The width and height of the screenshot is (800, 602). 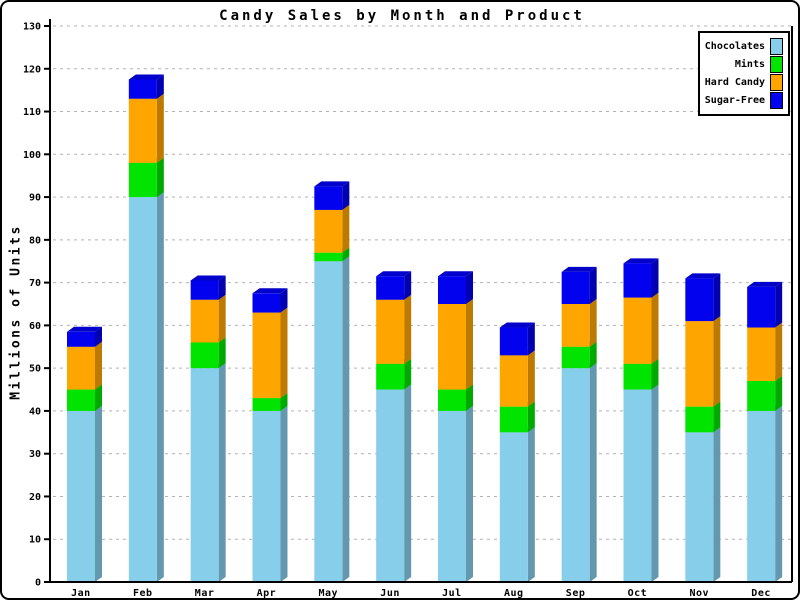 I want to click on legend-label: Mints, so click(x=749, y=64).